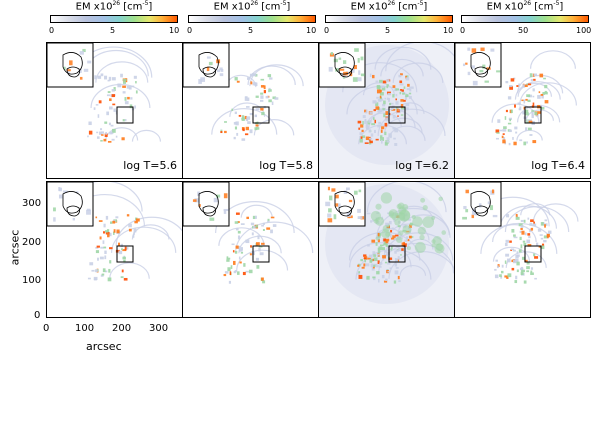  I want to click on y-tick-label: 200, so click(32, 242).